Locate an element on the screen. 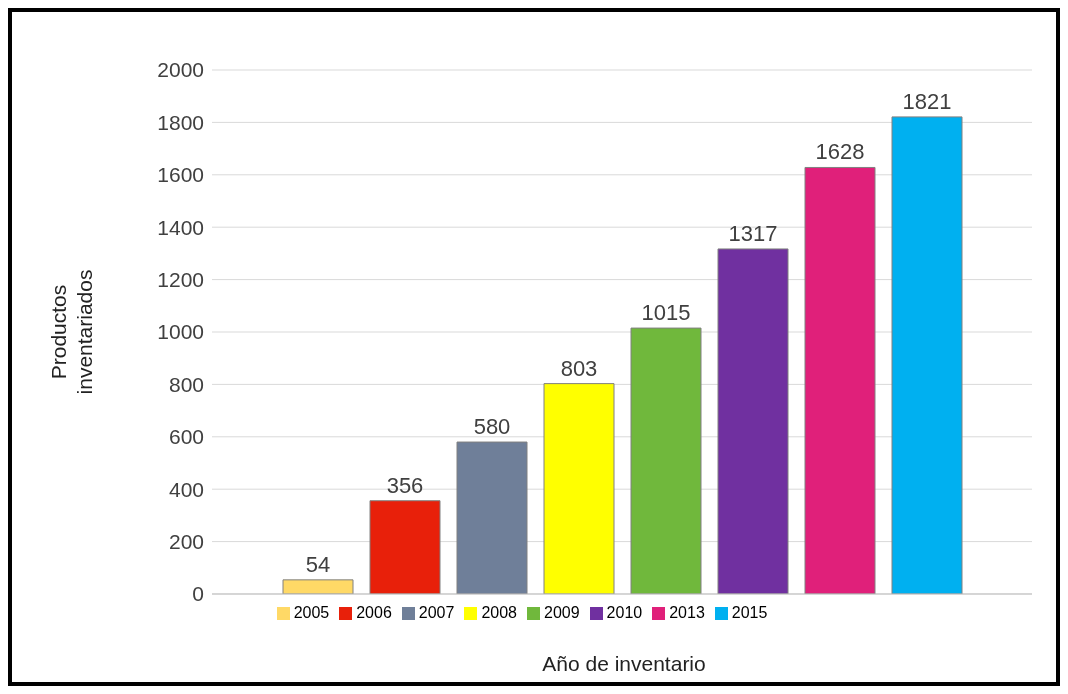 This screenshot has width=1068, height=694. y-tick-label: 1000 is located at coordinates (180, 332).